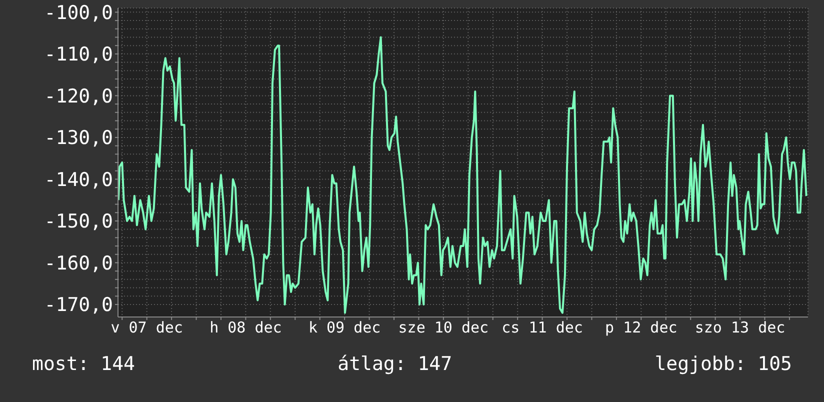 This screenshot has width=824, height=402. I want to click on y-tick-label: -130,0, so click(78, 138).